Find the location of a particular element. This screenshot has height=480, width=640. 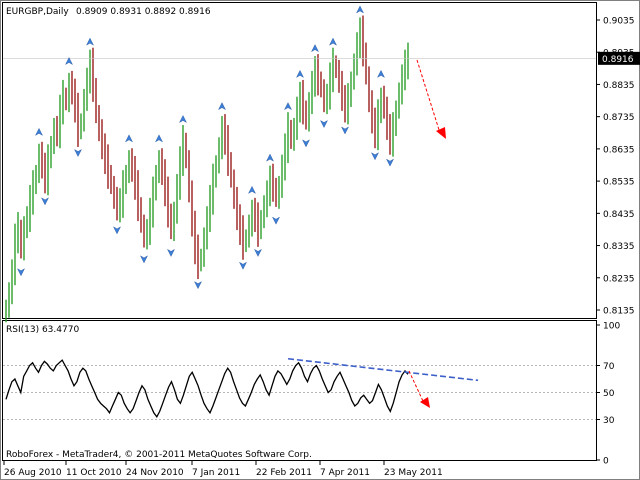

x-tick-label: 7 Jan 2011 is located at coordinates (216, 473).